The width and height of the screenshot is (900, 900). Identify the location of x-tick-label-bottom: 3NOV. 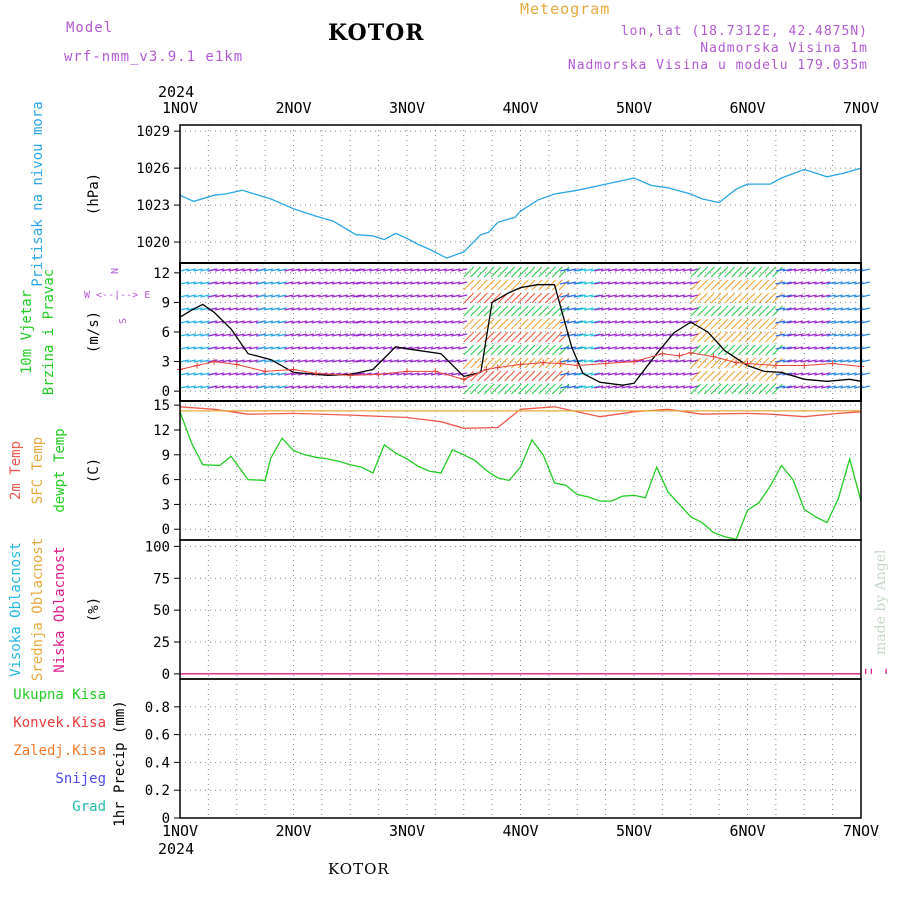
(407, 831).